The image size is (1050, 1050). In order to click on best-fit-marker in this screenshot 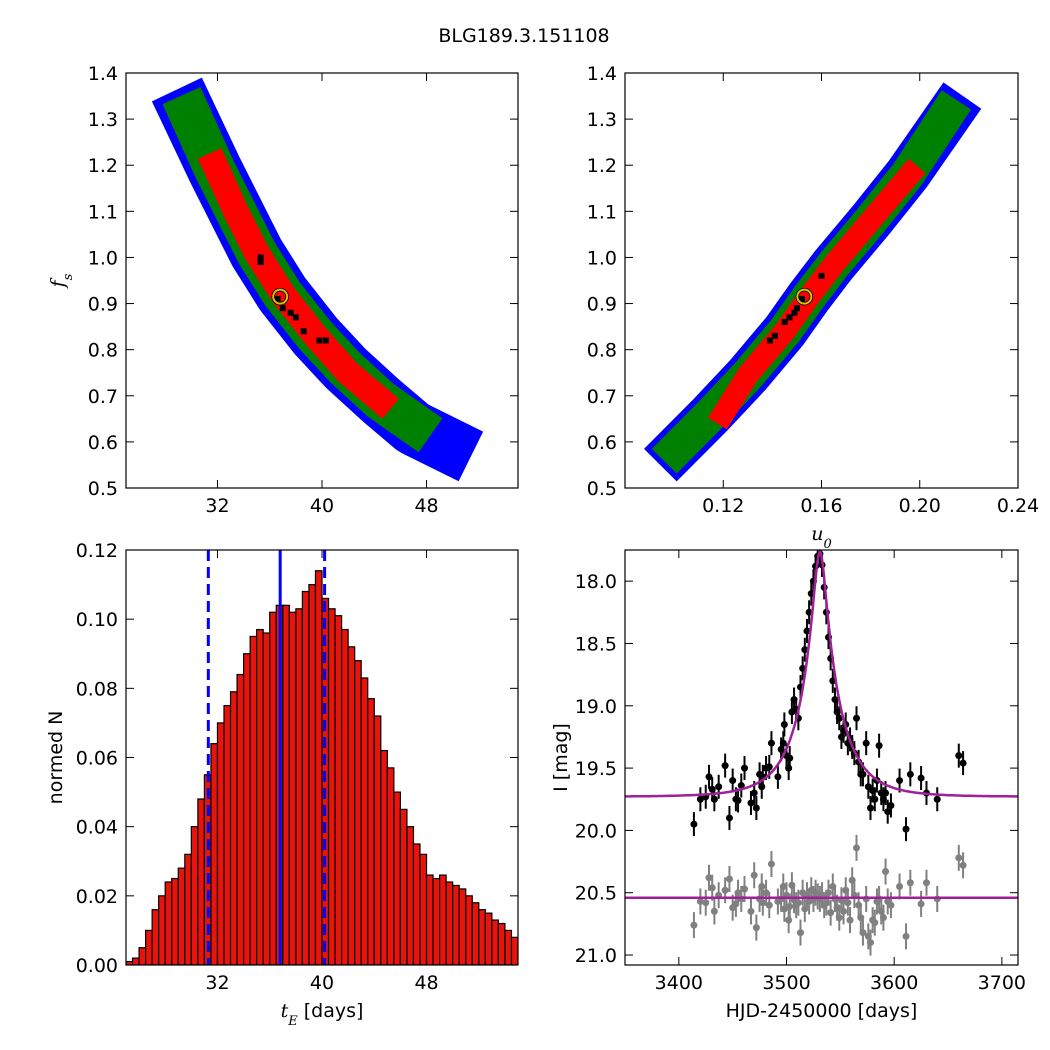, I will do `click(804, 296)`.